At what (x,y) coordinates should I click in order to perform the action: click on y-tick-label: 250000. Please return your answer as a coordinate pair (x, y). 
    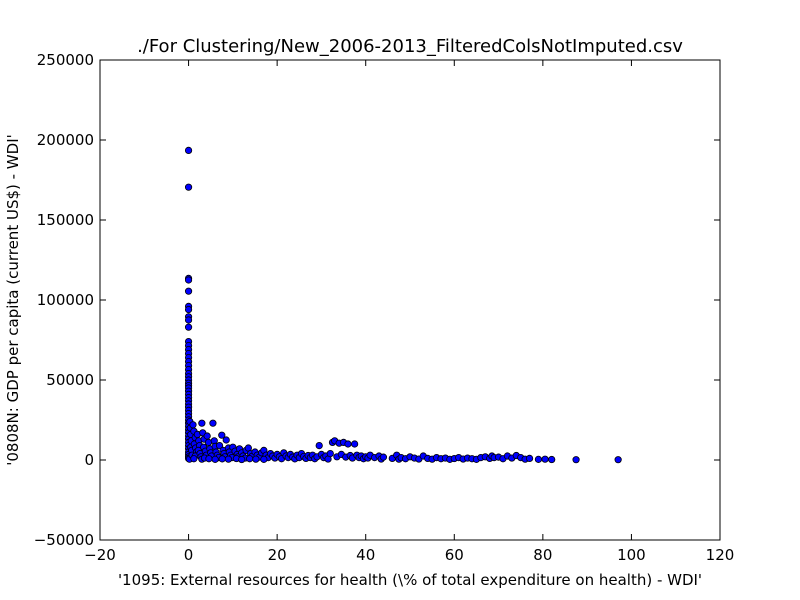
    Looking at the image, I should click on (65, 60).